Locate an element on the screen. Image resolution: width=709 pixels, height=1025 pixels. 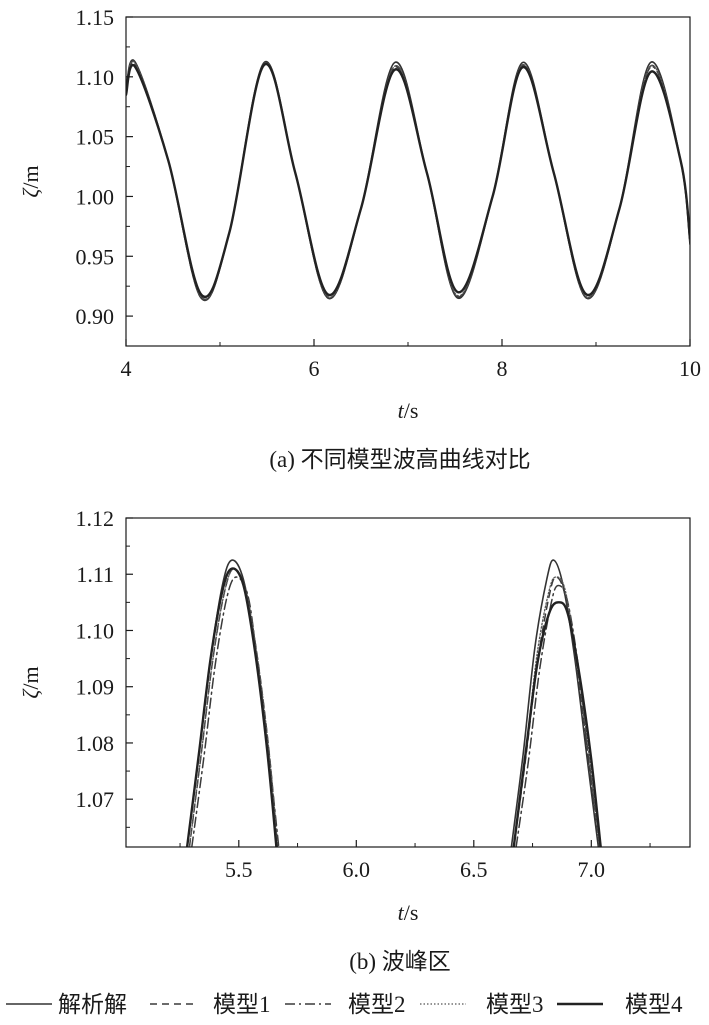
panel-a-x-axis-var: t is located at coordinates (401, 410).